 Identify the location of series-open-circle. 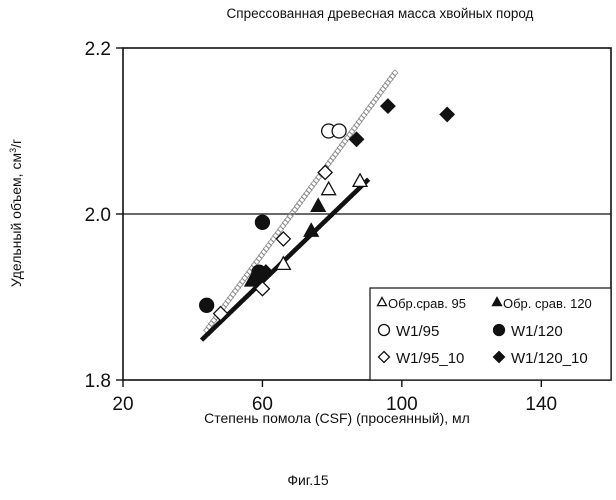
(334, 131).